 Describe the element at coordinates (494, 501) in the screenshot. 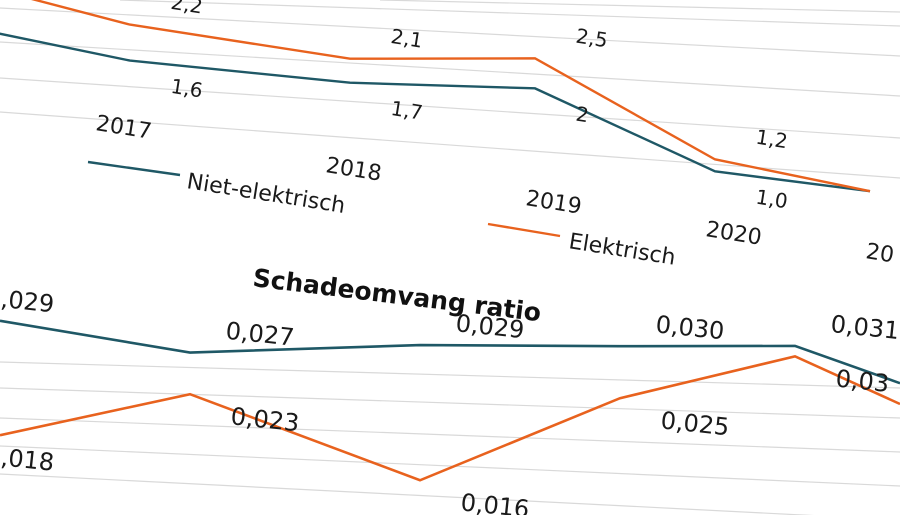

I see `data-label: 0,016` at that location.